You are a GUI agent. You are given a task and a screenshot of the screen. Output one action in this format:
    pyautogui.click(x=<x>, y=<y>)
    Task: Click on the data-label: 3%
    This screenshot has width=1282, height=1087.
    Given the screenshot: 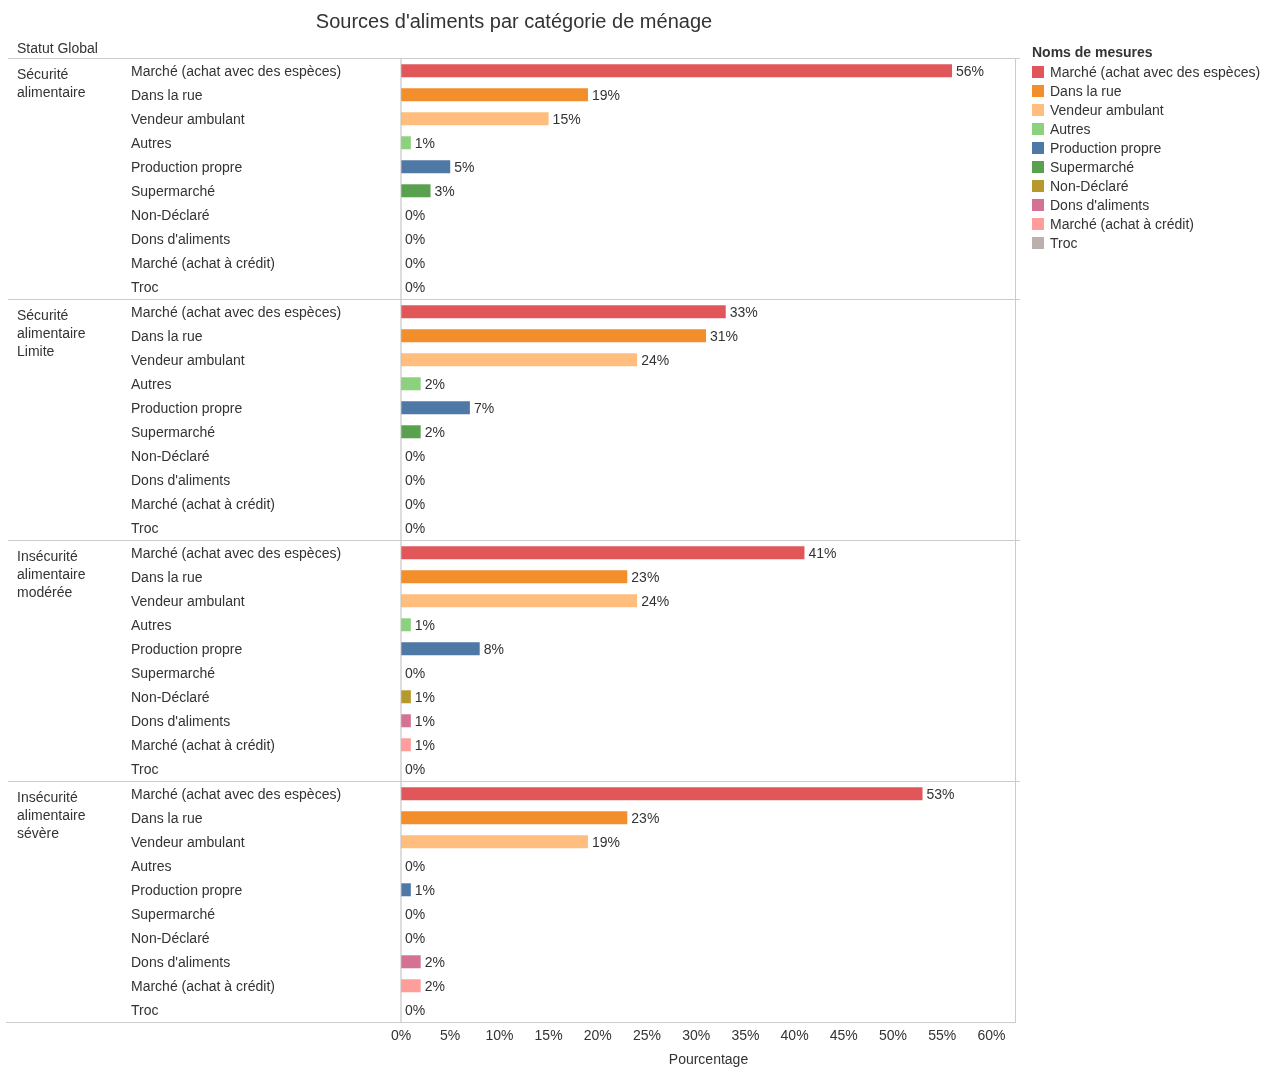 What is the action you would take?
    pyautogui.click(x=444, y=191)
    